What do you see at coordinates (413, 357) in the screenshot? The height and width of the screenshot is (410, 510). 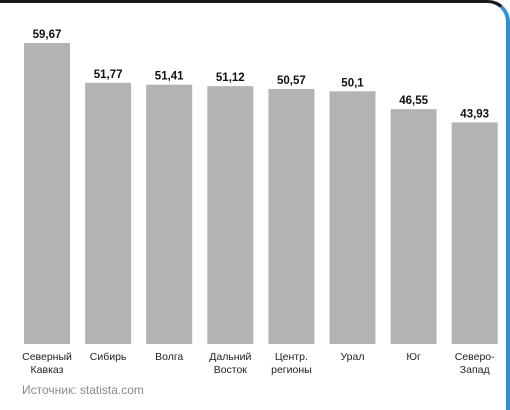 I see `category-label-6: Юг` at bounding box center [413, 357].